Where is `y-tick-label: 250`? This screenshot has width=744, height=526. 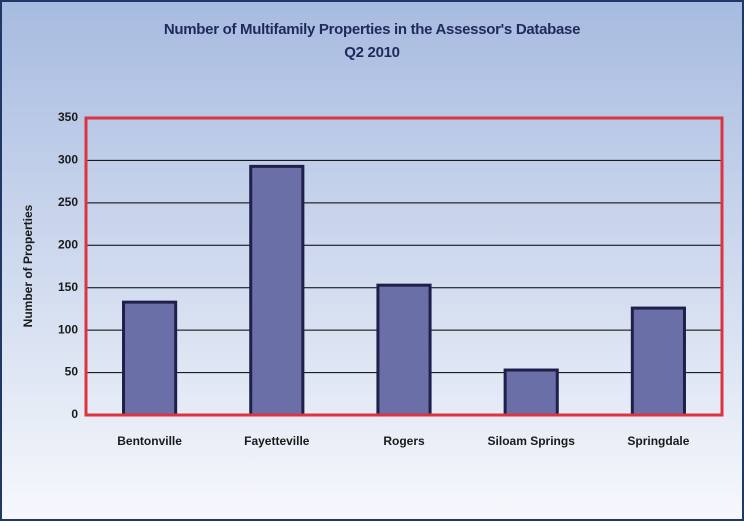 y-tick-label: 250 is located at coordinates (68, 202).